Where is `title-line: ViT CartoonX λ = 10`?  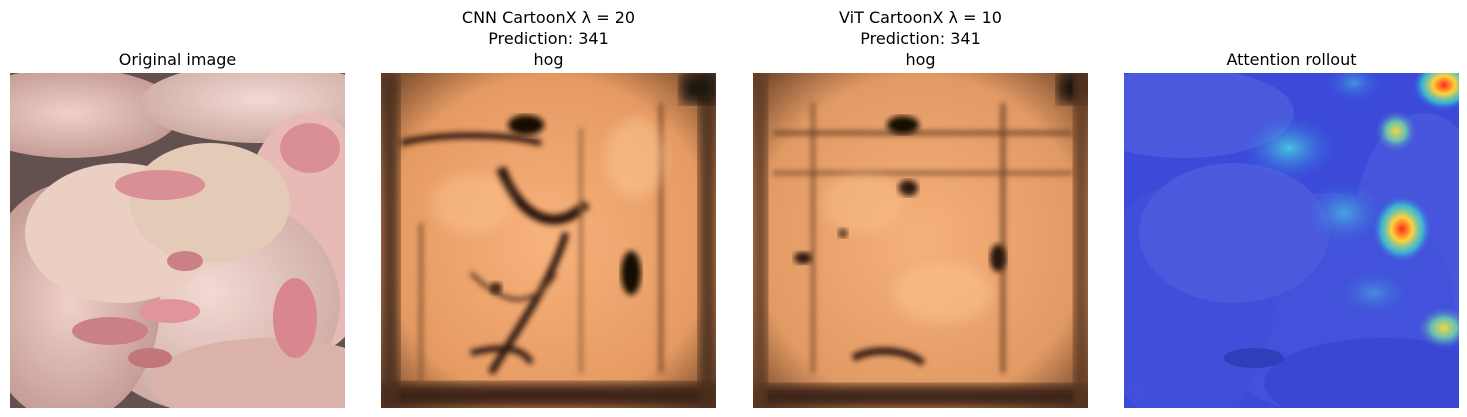 title-line: ViT CartoonX λ = 10 is located at coordinates (920, 17).